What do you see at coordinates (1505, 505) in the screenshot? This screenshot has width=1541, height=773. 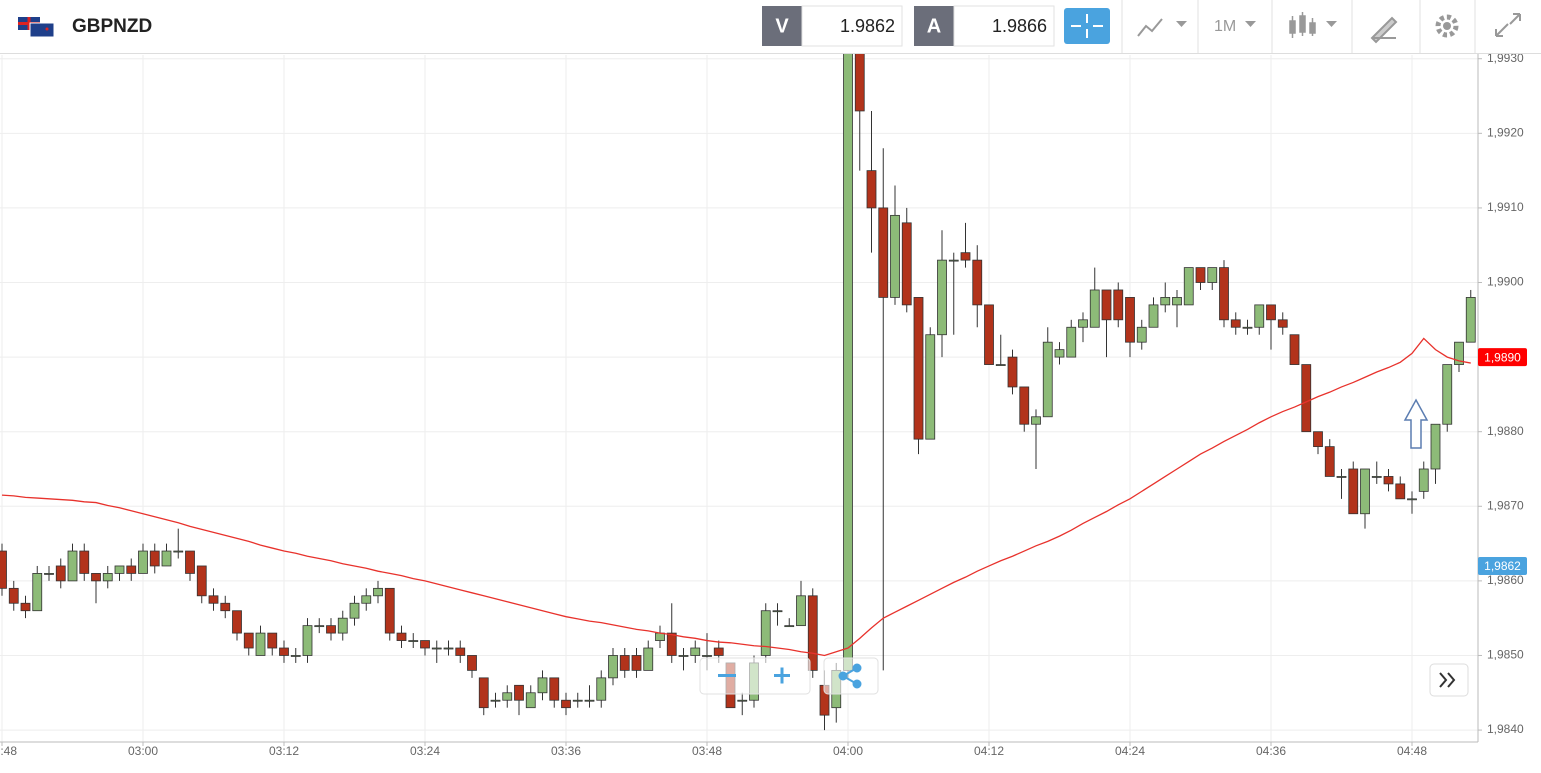 I see `y-tick-label: 1,9870` at bounding box center [1505, 505].